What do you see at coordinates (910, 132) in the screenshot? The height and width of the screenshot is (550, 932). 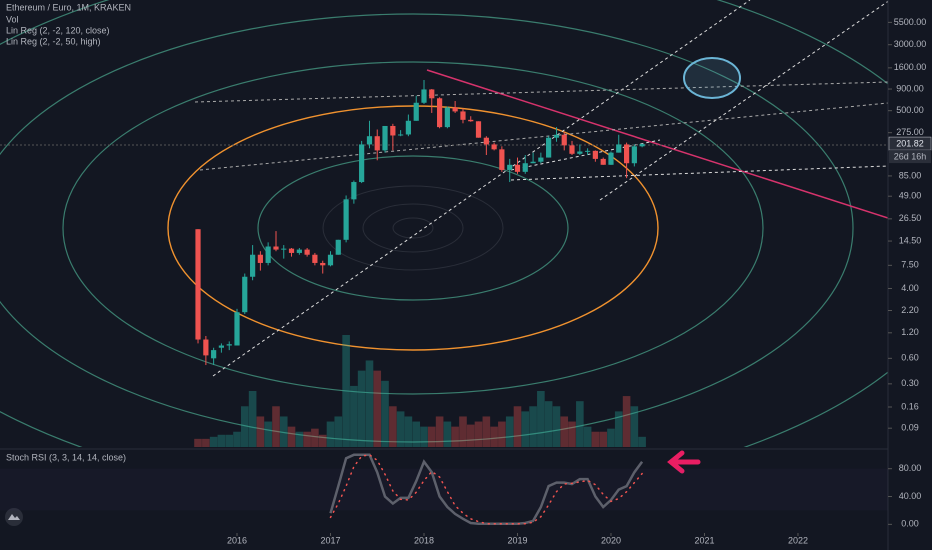 I see `y-tick-label: 275.00` at bounding box center [910, 132].